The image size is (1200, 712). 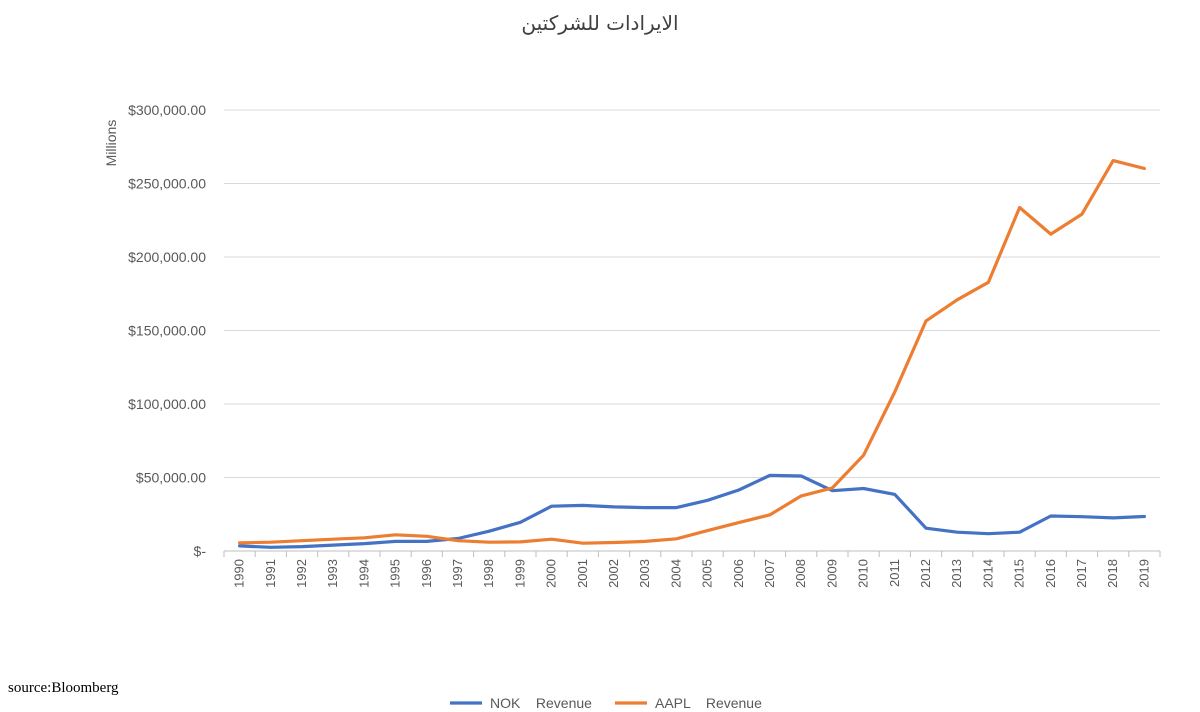 What do you see at coordinates (541, 703) in the screenshot?
I see `legend-label: NOK Revenue` at bounding box center [541, 703].